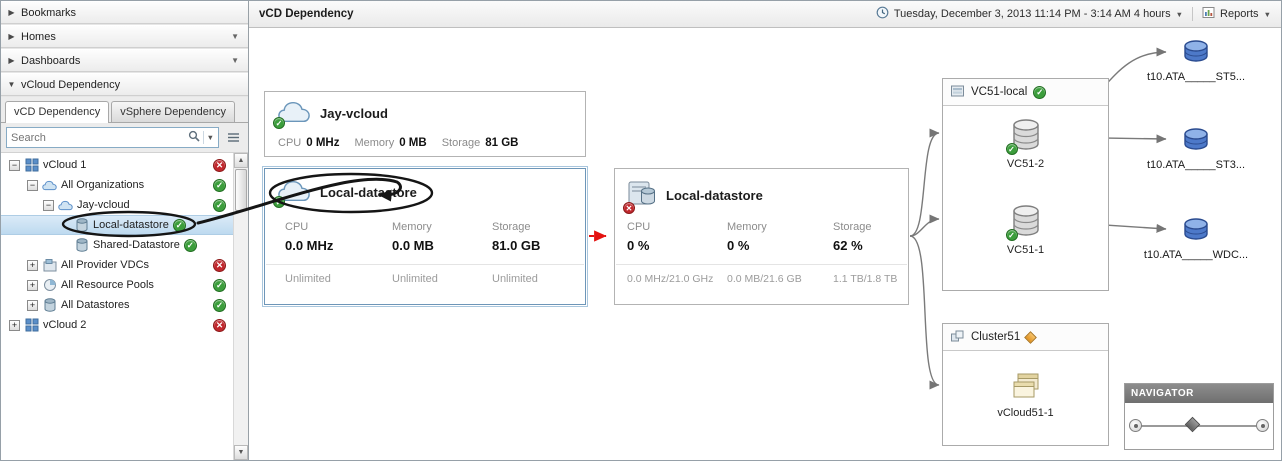 The height and width of the screenshot is (461, 1282). I want to click on reports-dropdown-icon: ▼, so click(1267, 14).